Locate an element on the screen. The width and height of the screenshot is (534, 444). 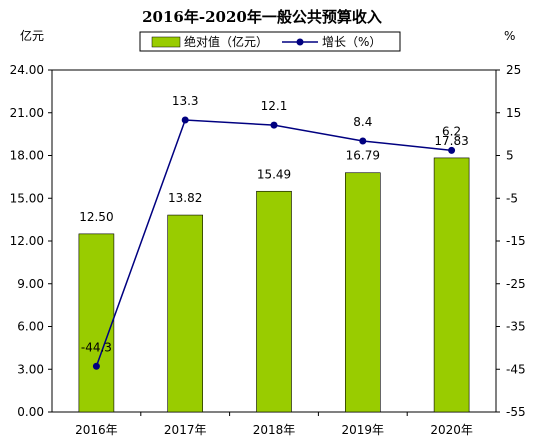
right-axis-tick-label: 15 is located at coordinates (513, 113).